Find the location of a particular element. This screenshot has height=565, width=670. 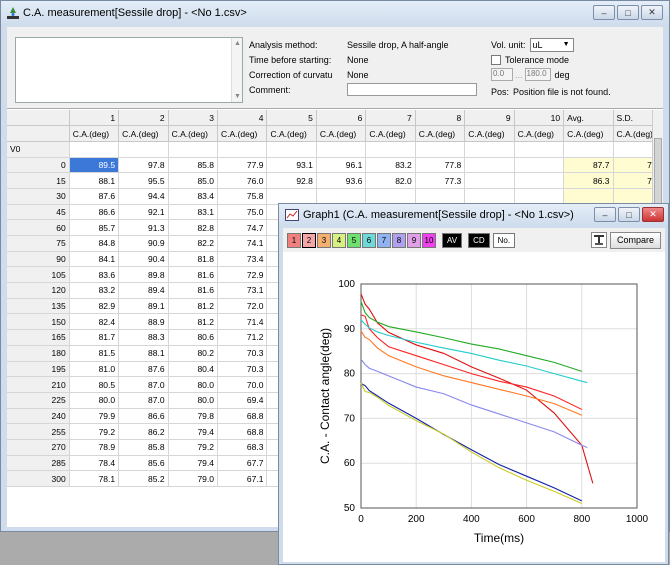

memo-scrollbar: ▲ ▼ is located at coordinates (236, 70).